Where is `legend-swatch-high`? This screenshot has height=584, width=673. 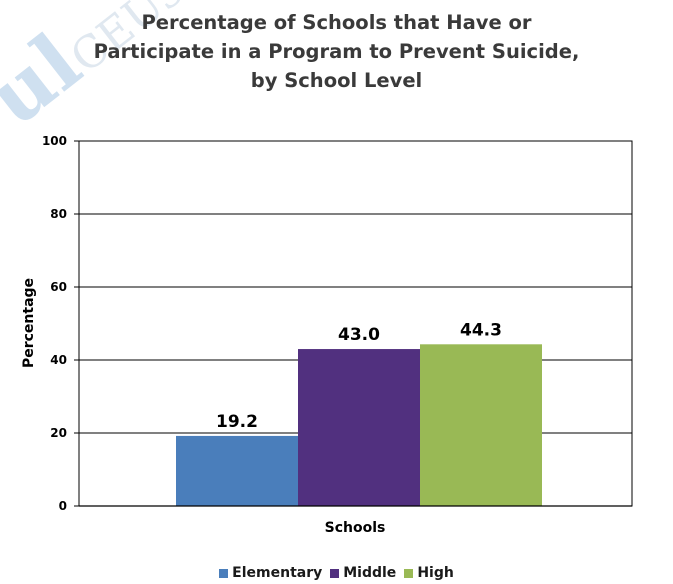 legend-swatch-high is located at coordinates (409, 573).